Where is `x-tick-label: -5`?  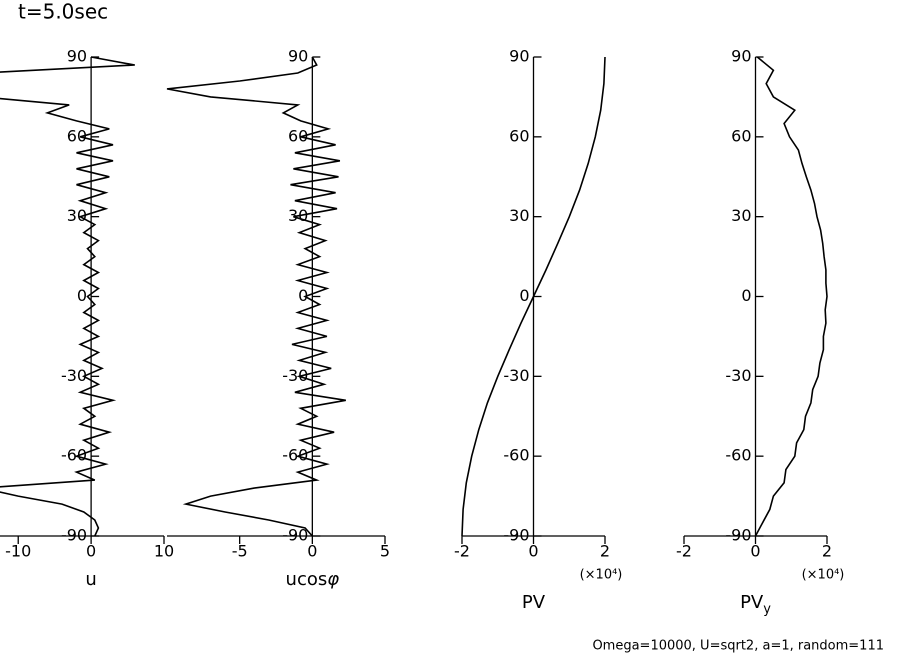 x-tick-label: -5 is located at coordinates (240, 551).